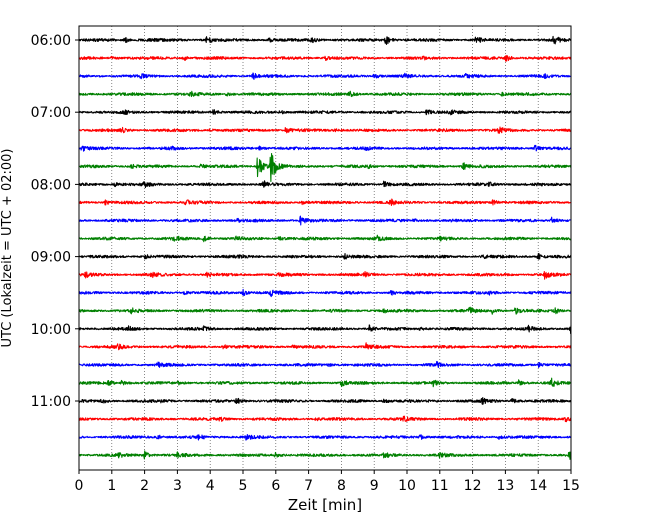 The height and width of the screenshot is (520, 650). Describe the element at coordinates (473, 486) in the screenshot. I see `x-tick-label: 12` at that location.